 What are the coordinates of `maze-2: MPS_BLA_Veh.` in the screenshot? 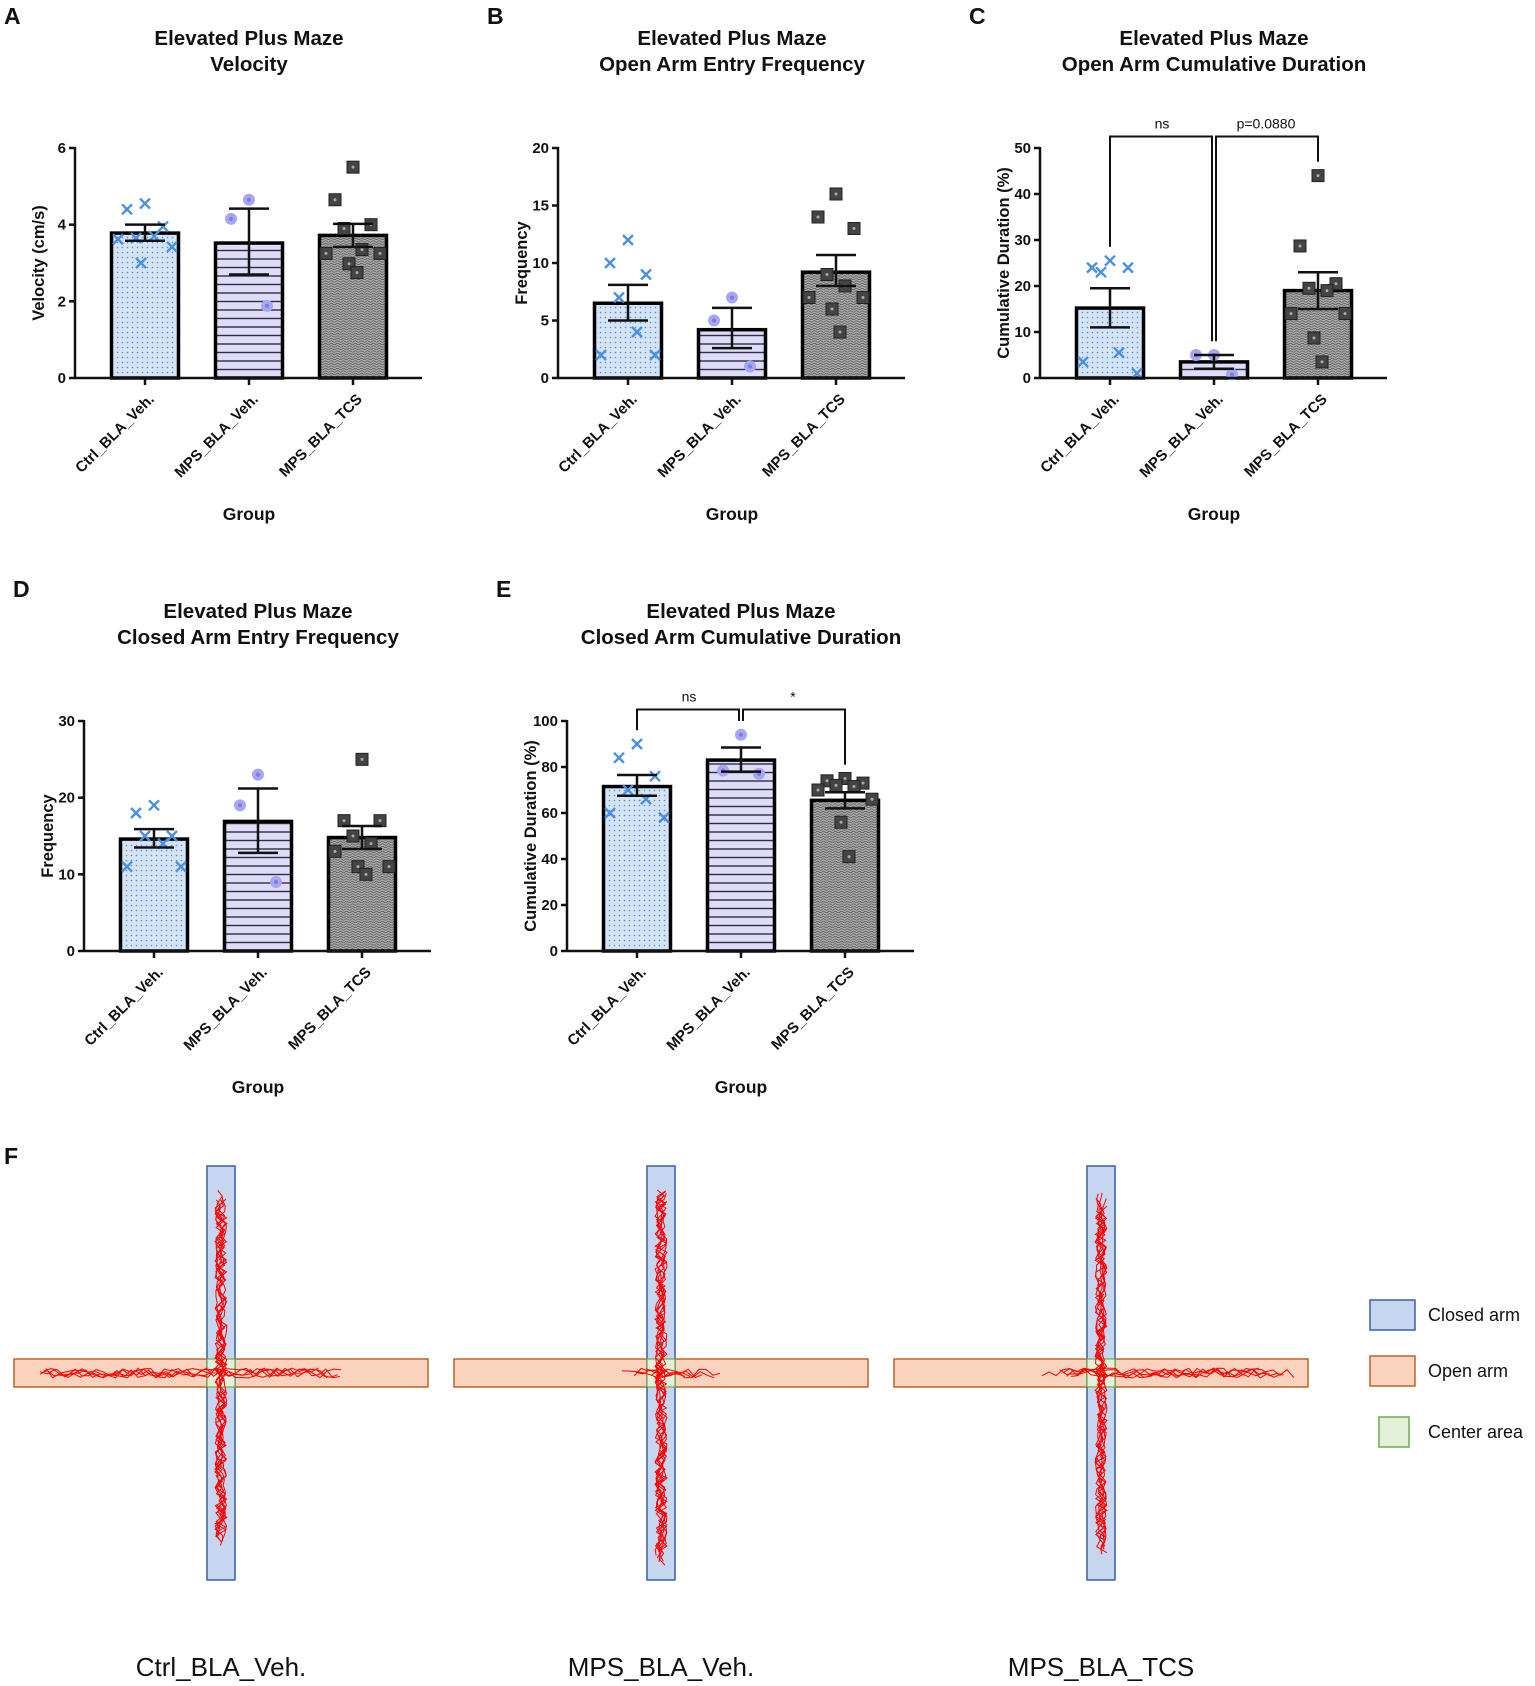 It's located at (661, 1423).